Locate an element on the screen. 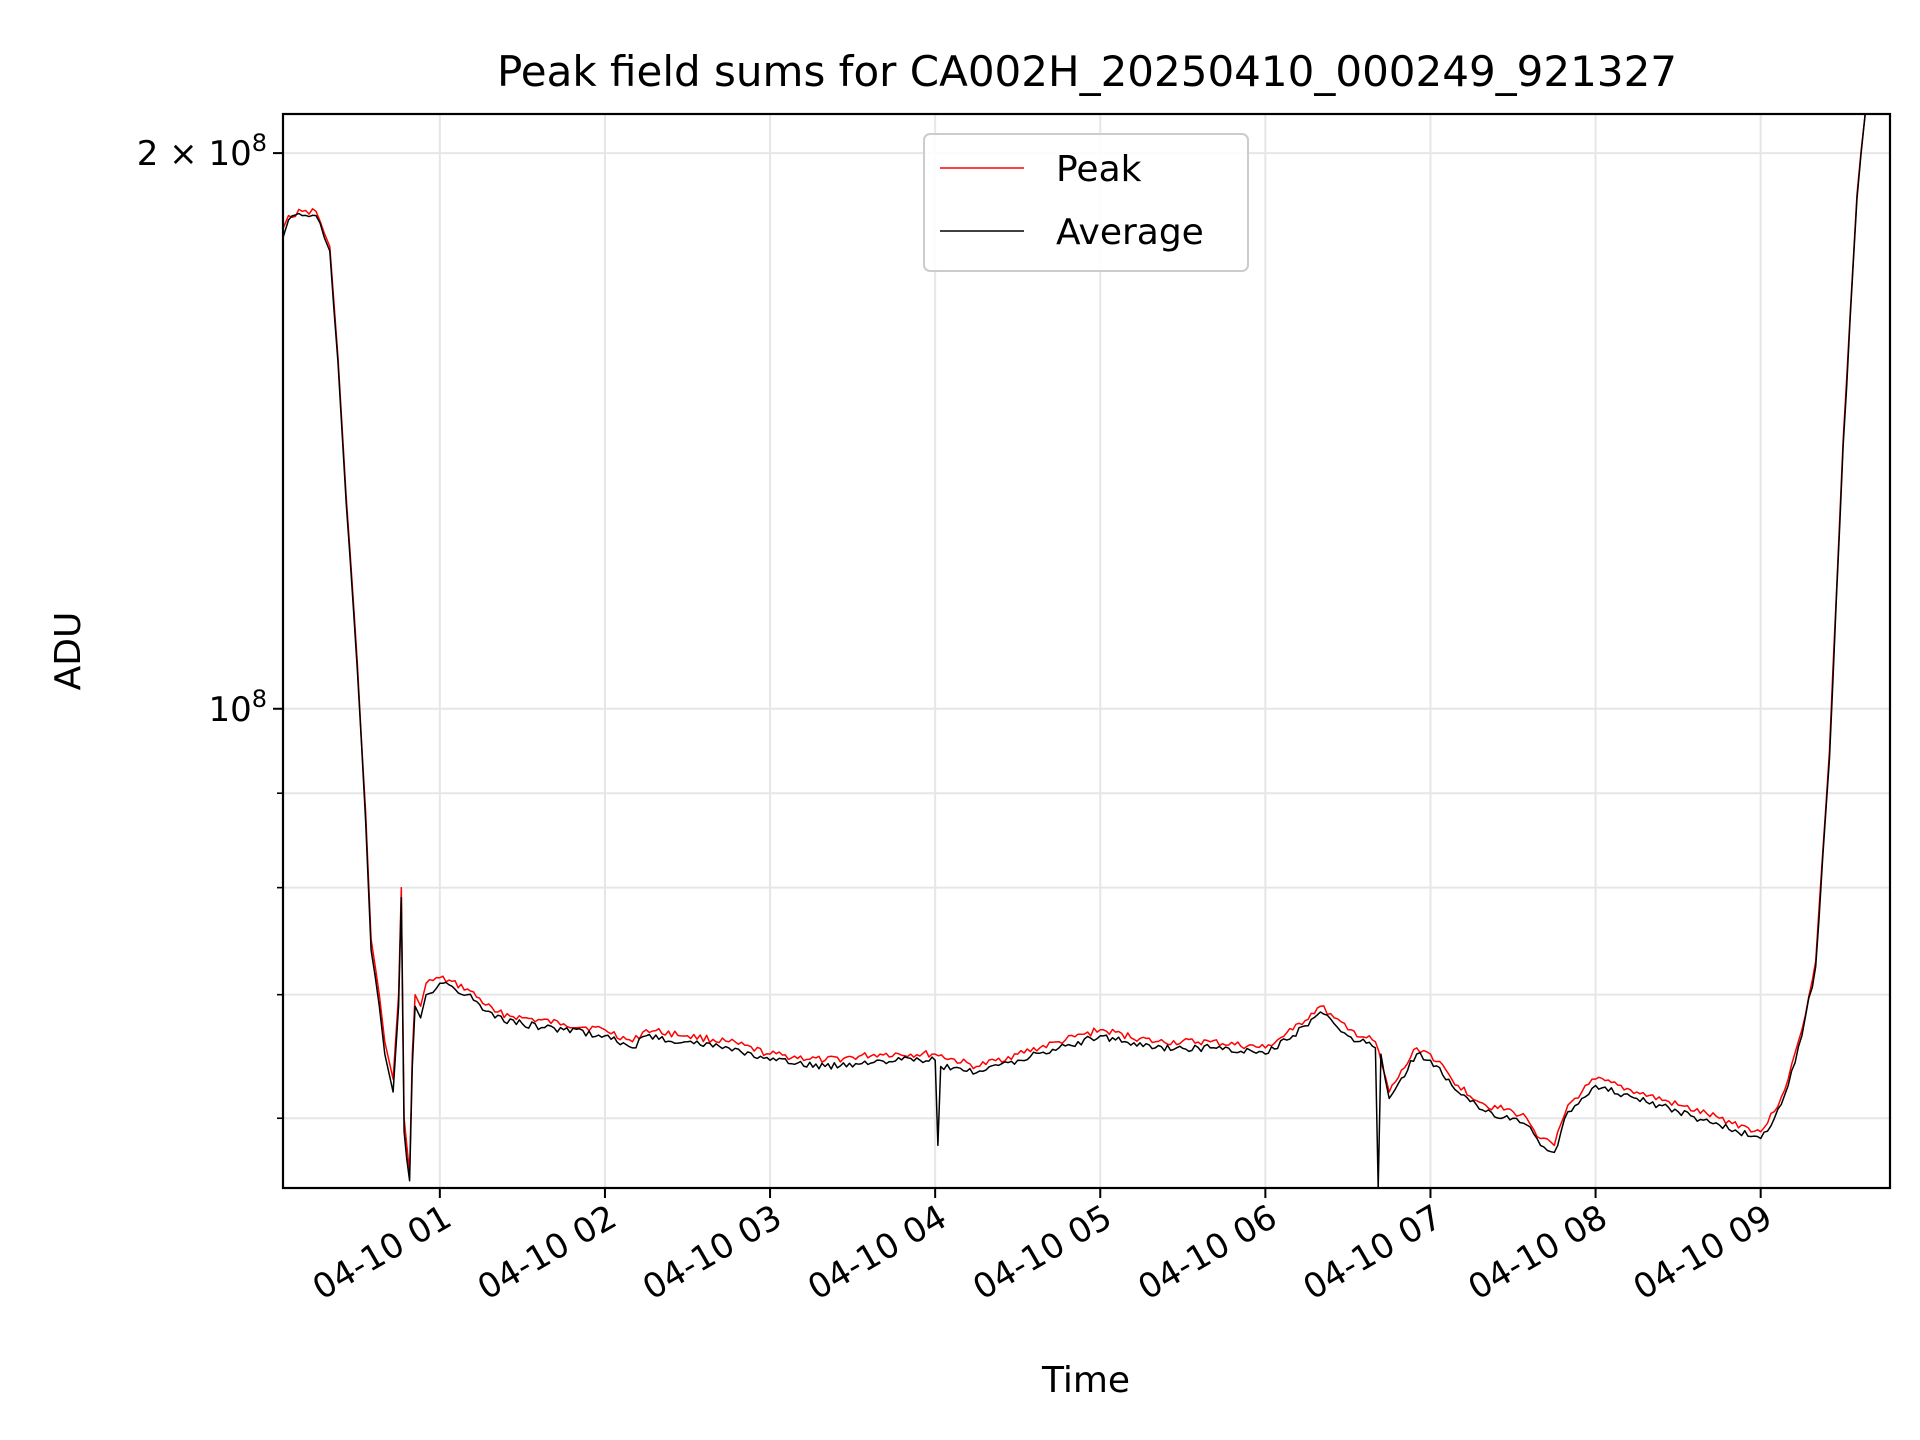 This screenshot has width=1920, height=1440. y-tick-label: 2 × 108 is located at coordinates (202, 151).